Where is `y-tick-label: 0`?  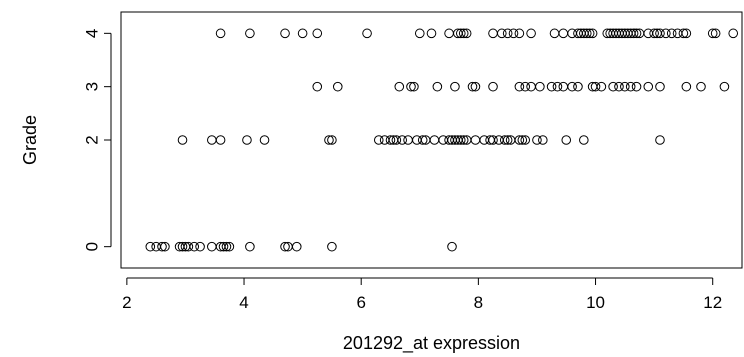
y-tick-label: 0 is located at coordinates (92, 246).